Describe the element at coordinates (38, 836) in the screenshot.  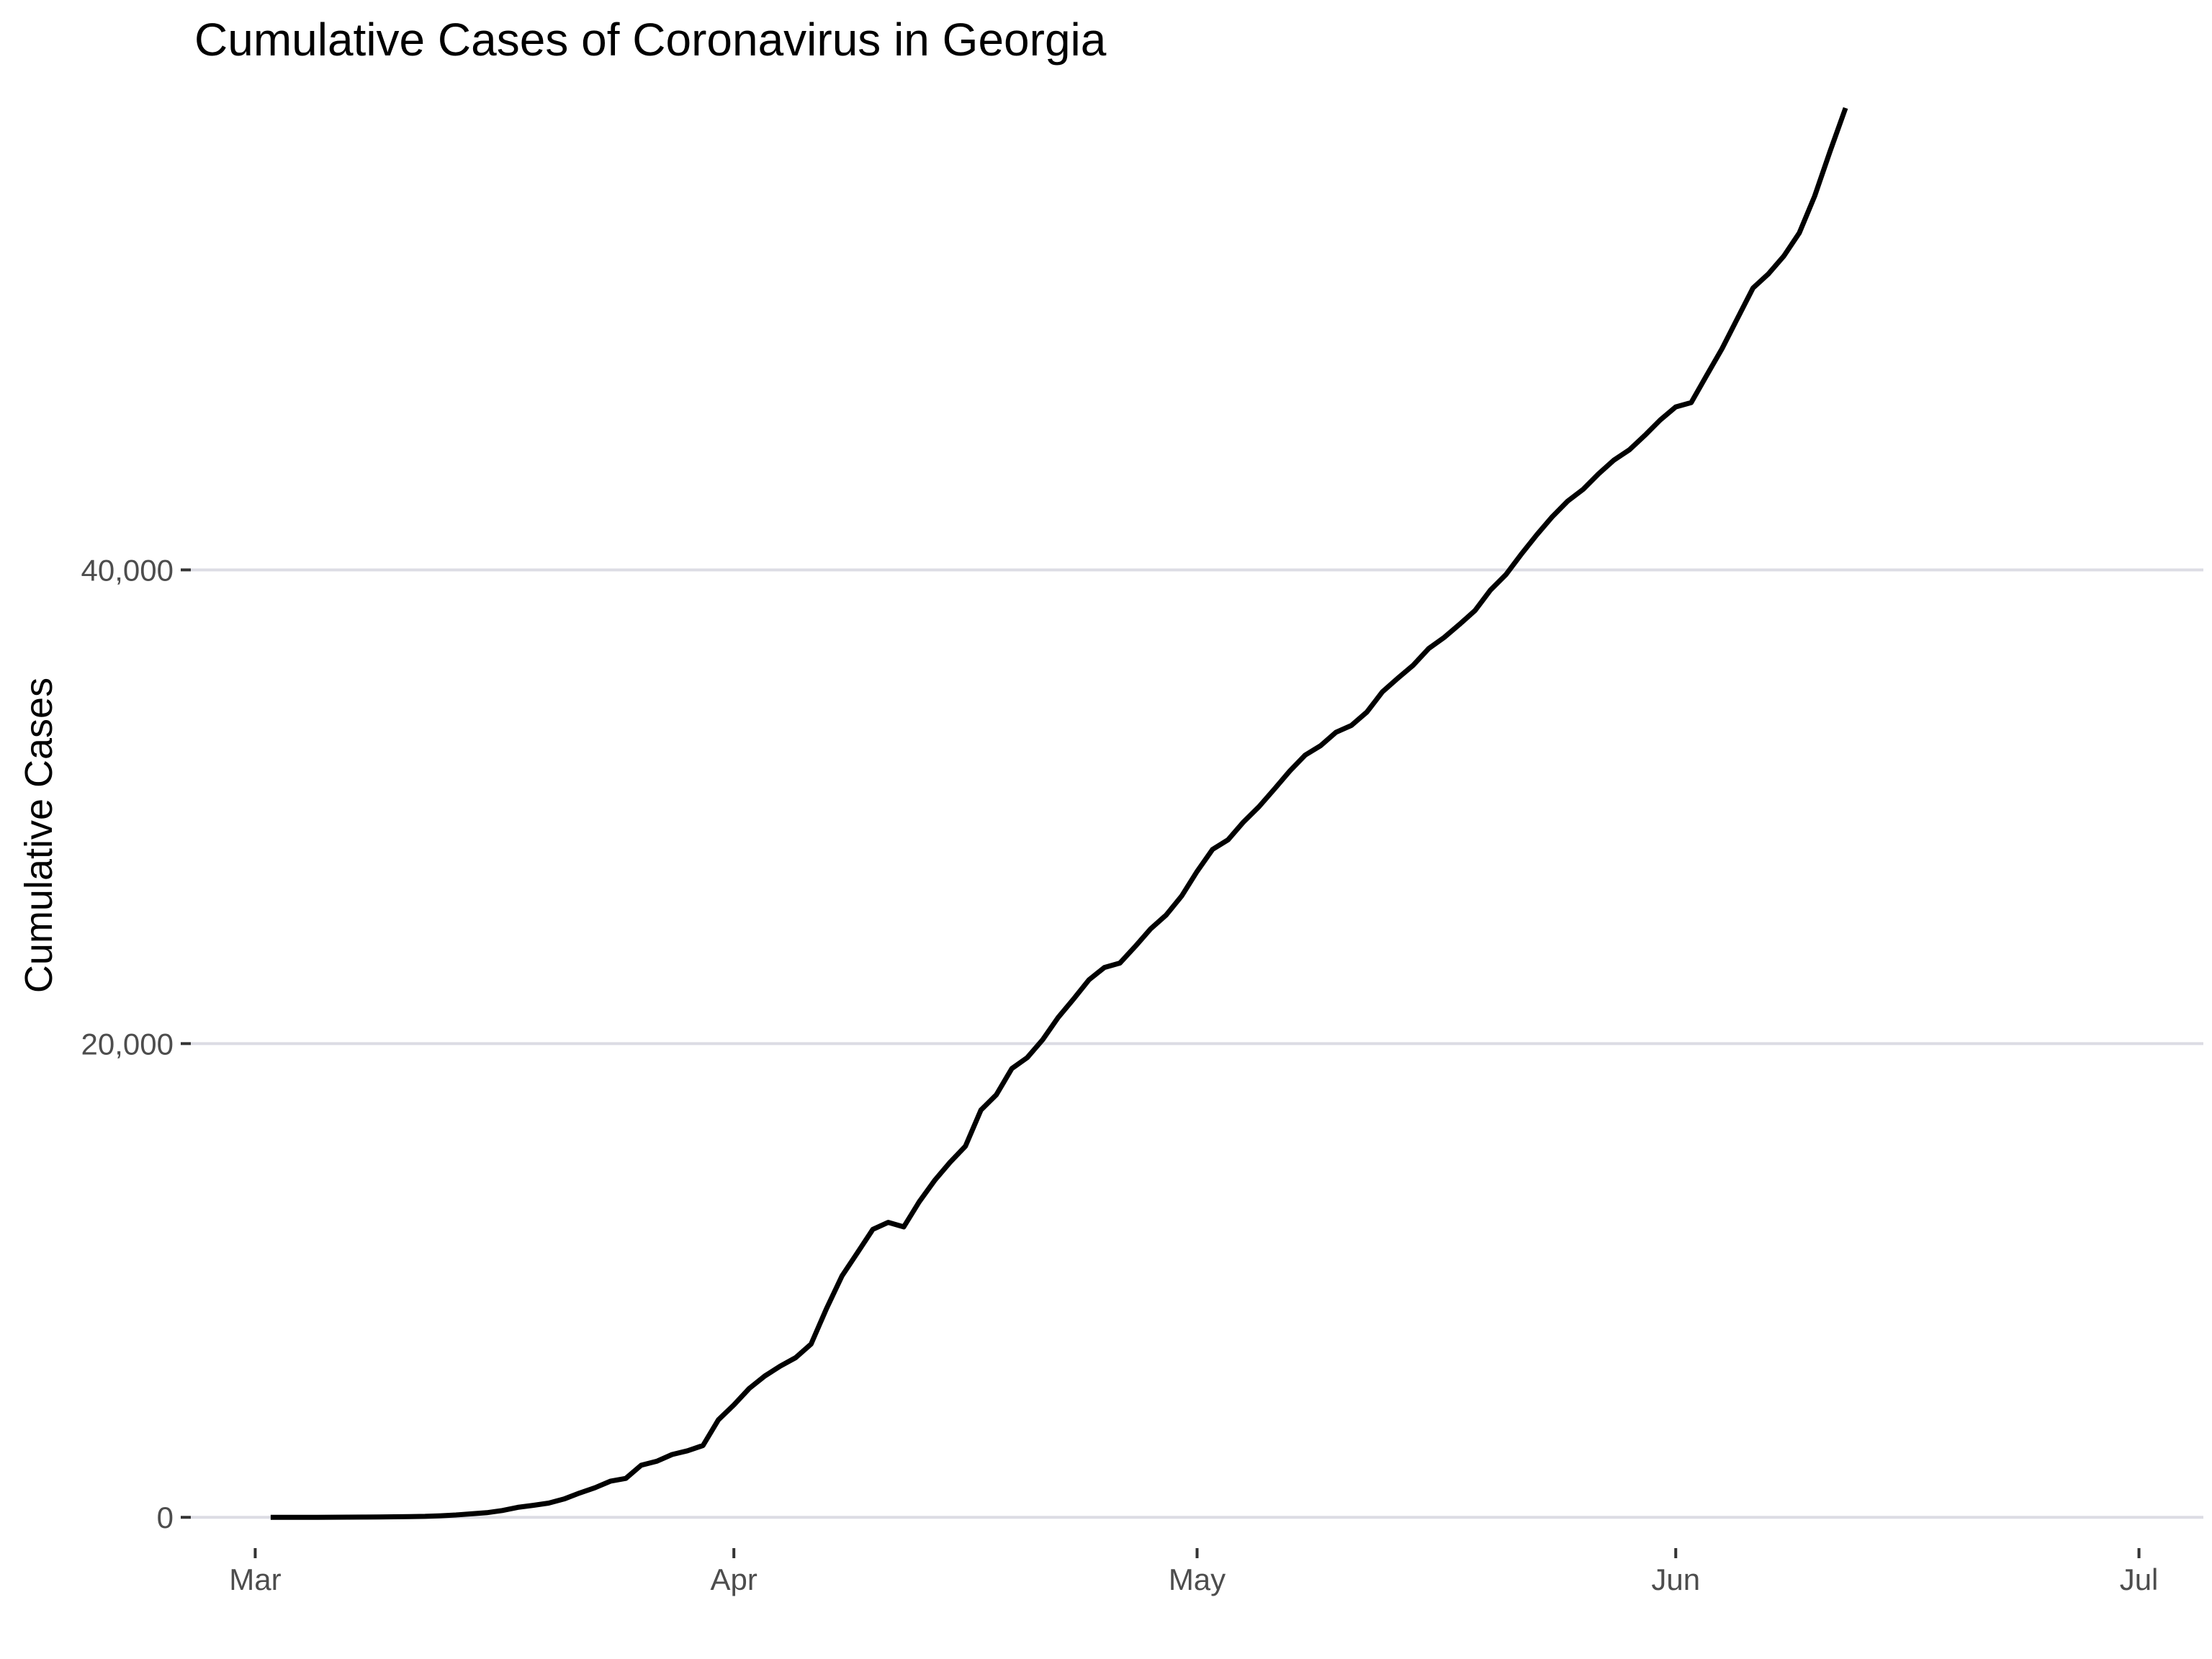
I see `y-axis-title: Cumulative Cases` at that location.